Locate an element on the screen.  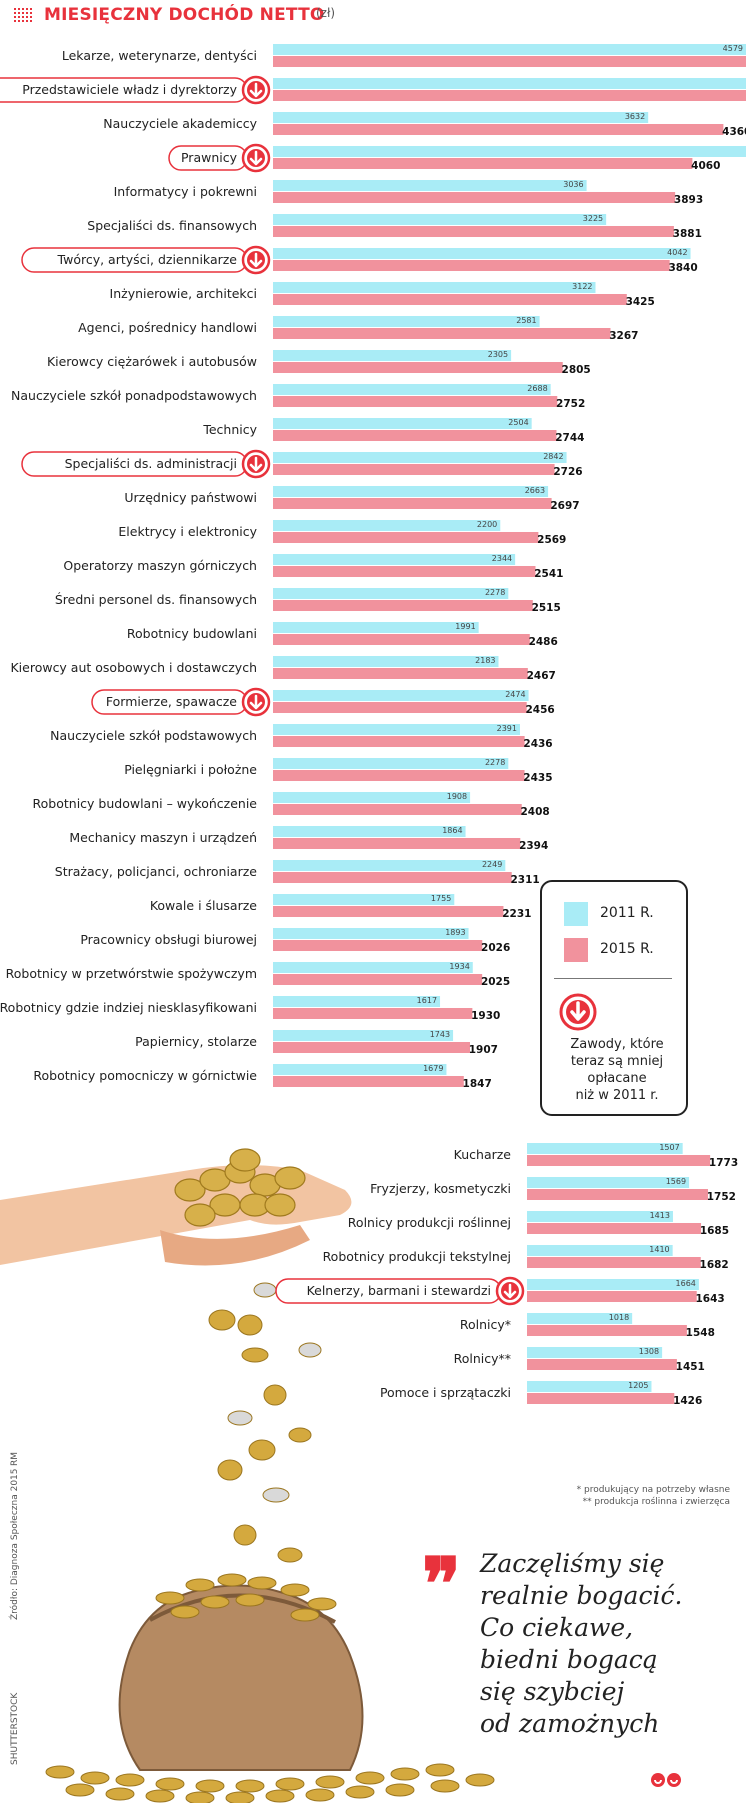
category-label: Rolnicy produkcji roślinnej is located at coordinates (429, 1222).